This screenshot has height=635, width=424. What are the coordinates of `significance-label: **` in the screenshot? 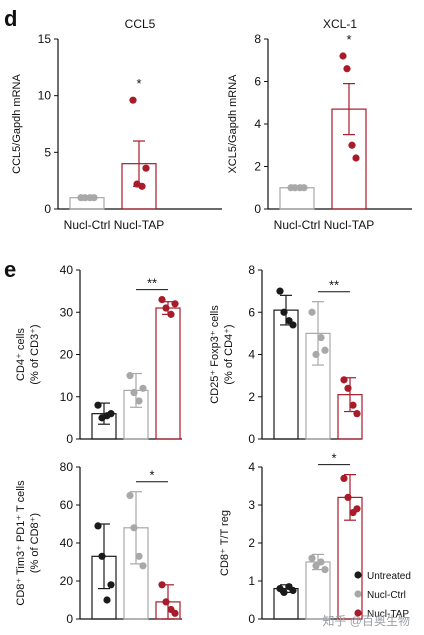 It's located at (152, 283).